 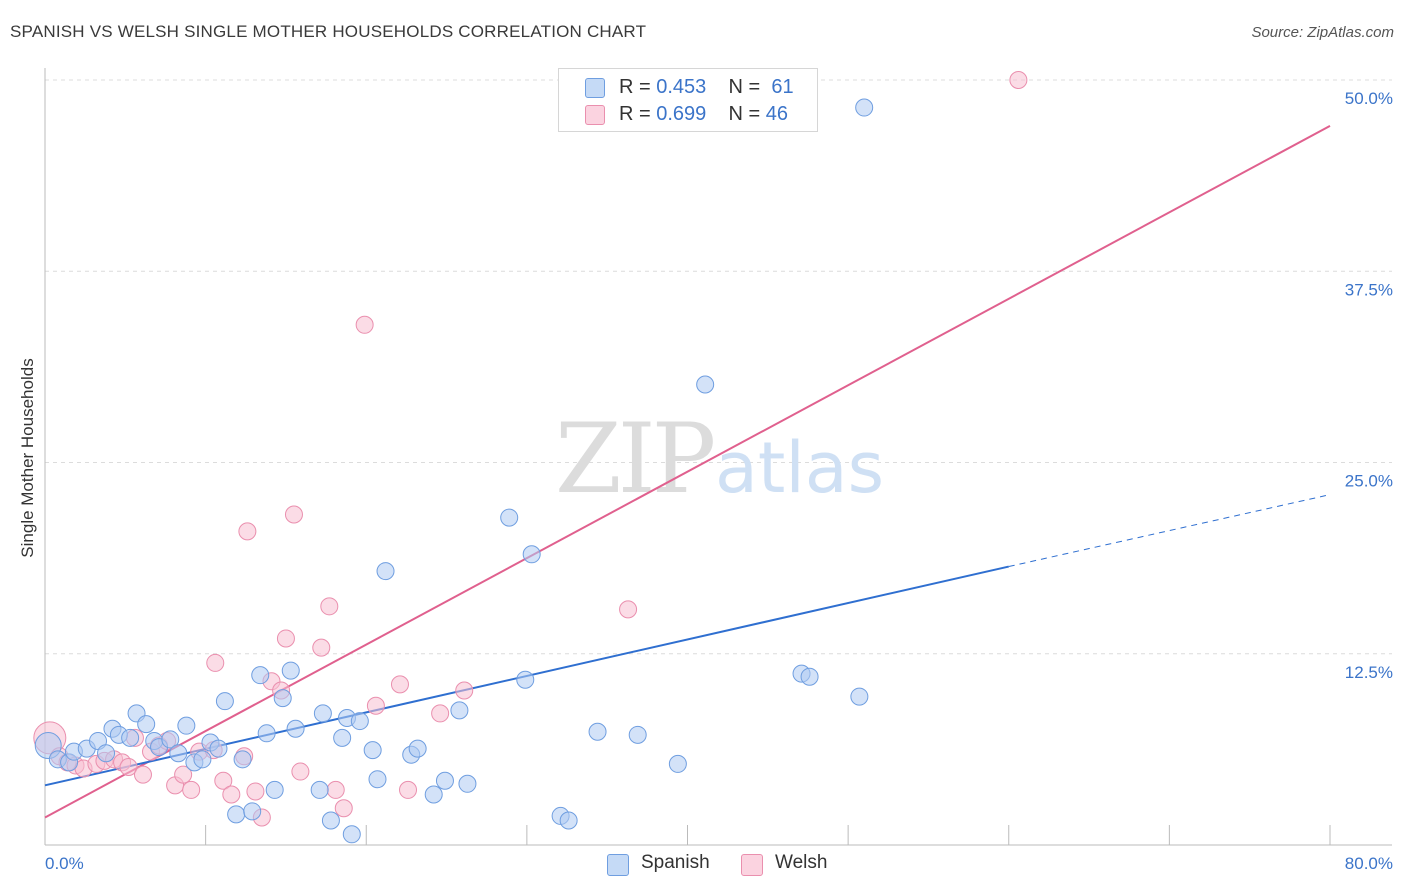 What do you see at coordinates (1169, 531) in the screenshot?
I see `trend-line-spanish-extension` at bounding box center [1169, 531].